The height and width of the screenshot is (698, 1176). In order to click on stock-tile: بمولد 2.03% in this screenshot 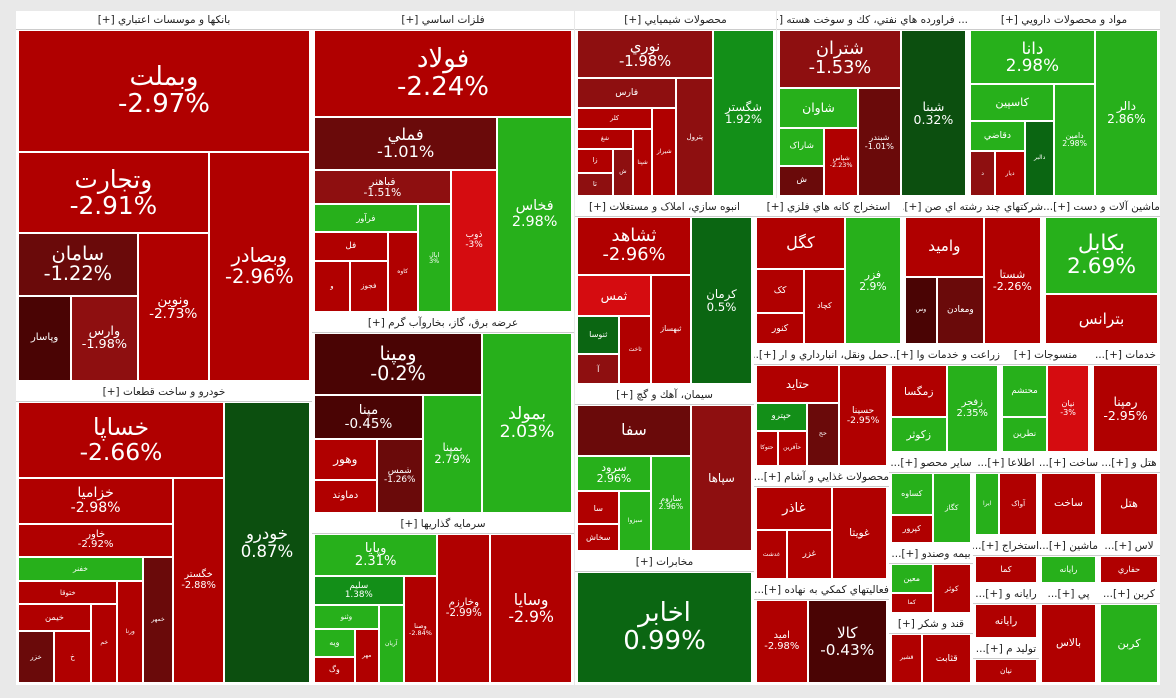, I will do `click(527, 423)`.